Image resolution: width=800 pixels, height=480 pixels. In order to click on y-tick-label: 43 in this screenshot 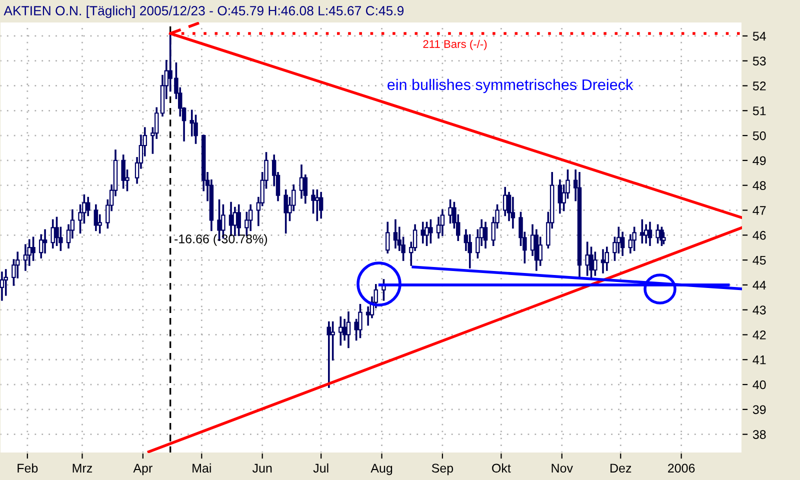, I will do `click(759, 310)`.